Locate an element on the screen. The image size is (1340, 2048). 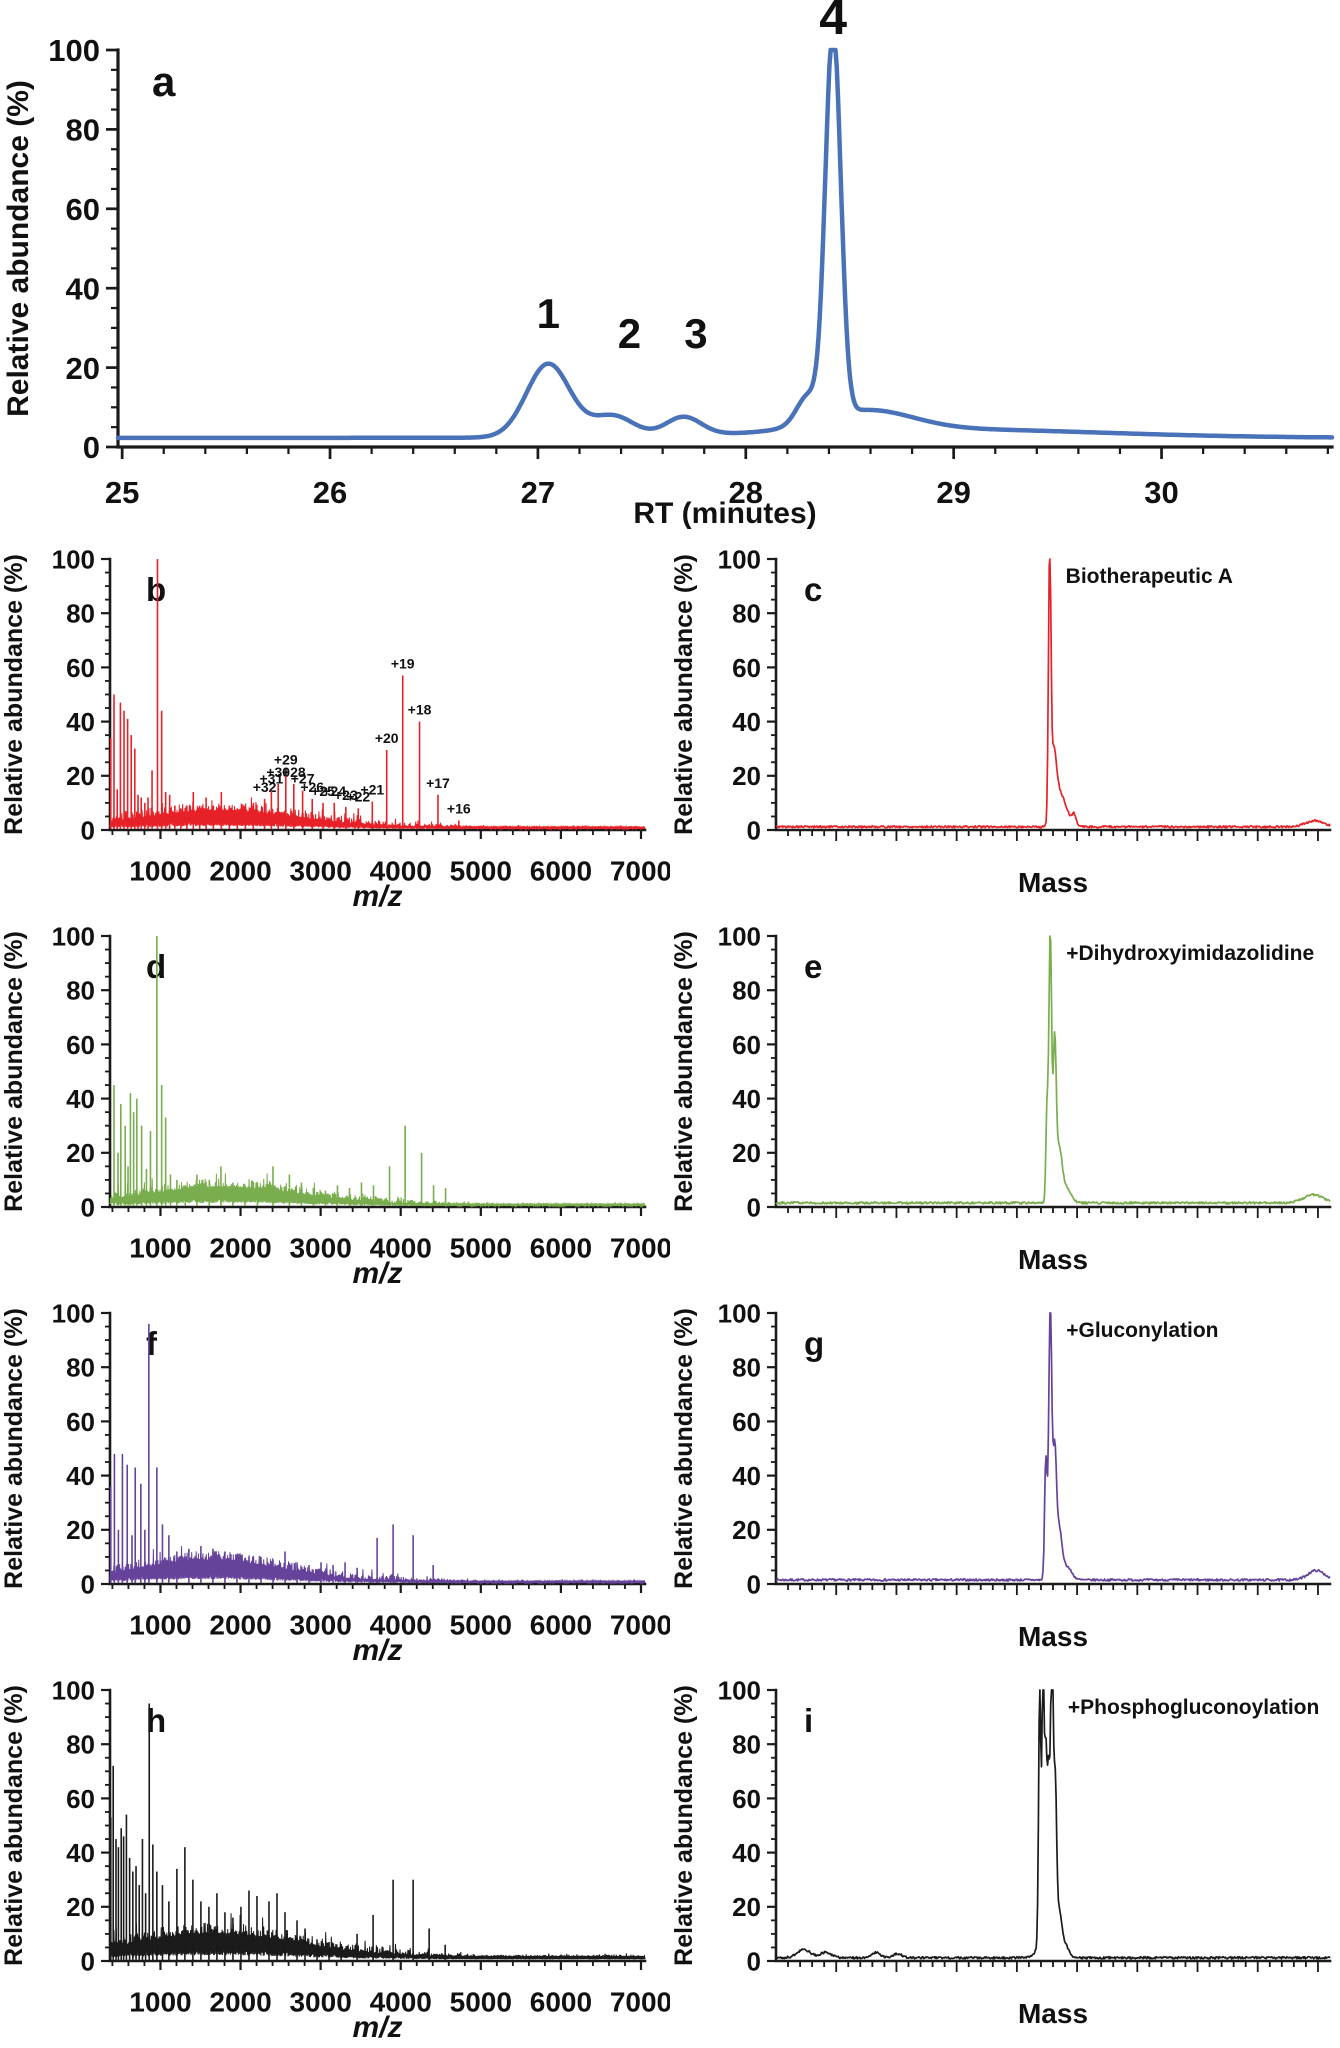
panel-b-xtick-label: 6000 is located at coordinates (561, 871).